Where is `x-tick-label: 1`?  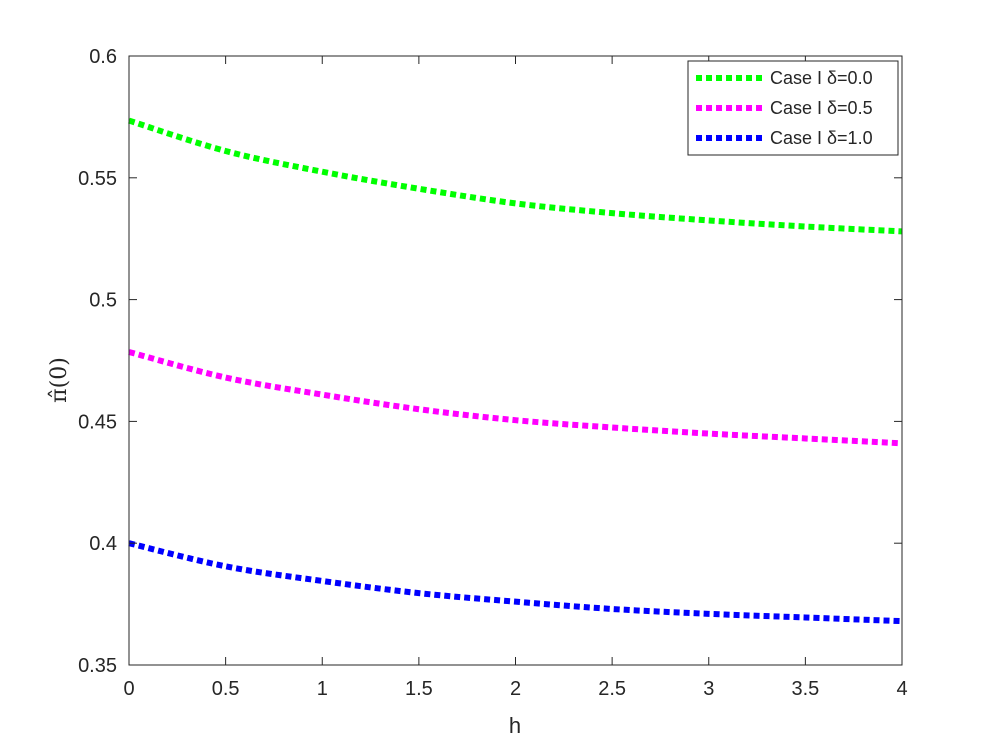 x-tick-label: 1 is located at coordinates (322, 689).